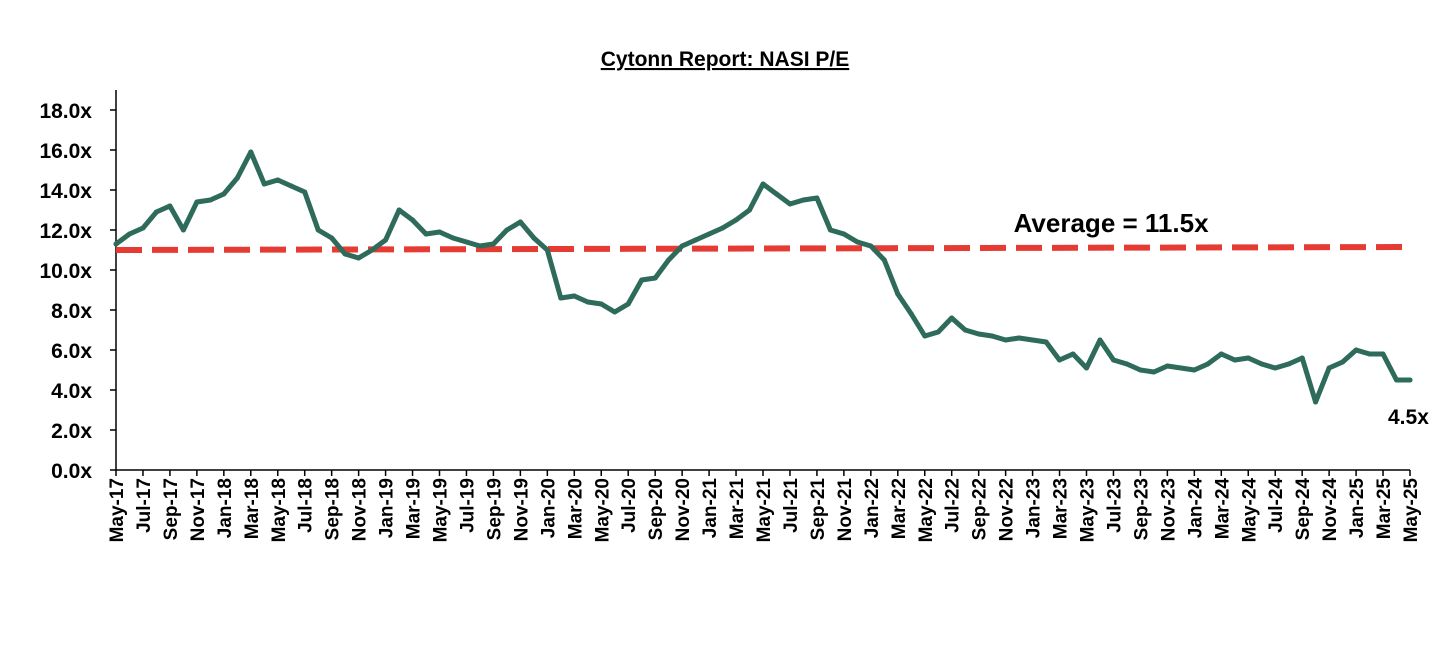 This screenshot has height=649, width=1446. What do you see at coordinates (1249, 510) in the screenshot?
I see `x-tick-label: May-24` at bounding box center [1249, 510].